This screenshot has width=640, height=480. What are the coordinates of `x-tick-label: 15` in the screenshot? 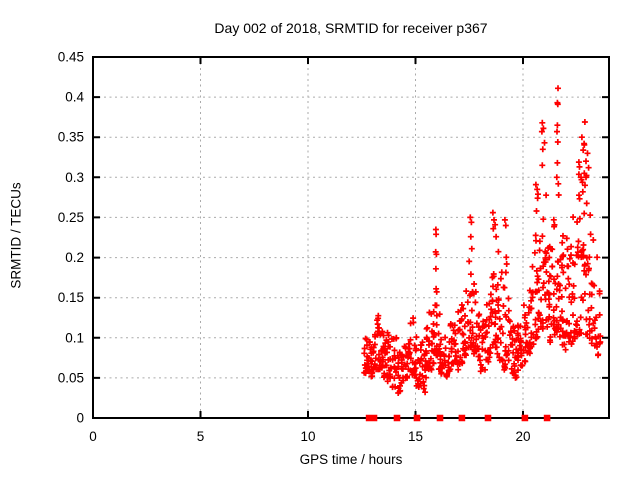 It's located at (415, 436).